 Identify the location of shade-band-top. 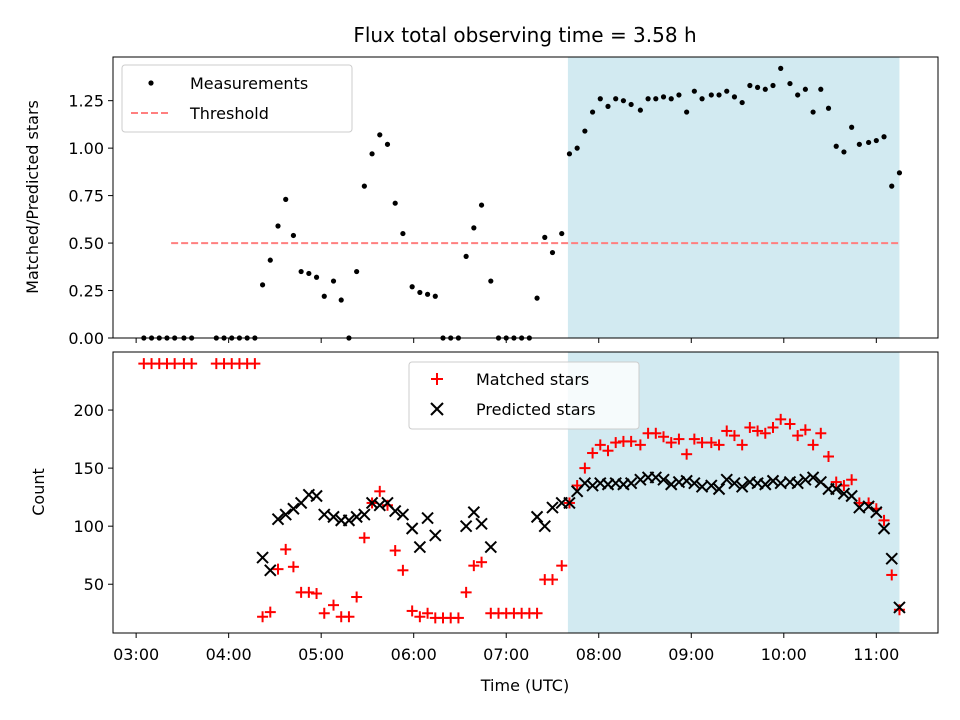
(733, 197).